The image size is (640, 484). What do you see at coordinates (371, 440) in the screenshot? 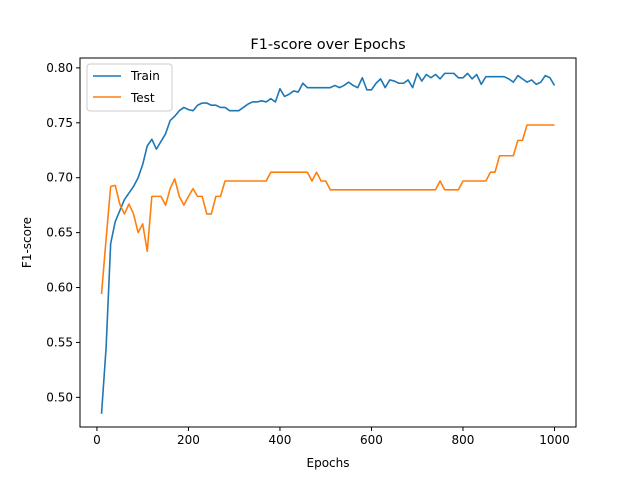
I see `x-tick-label: 600` at bounding box center [371, 440].